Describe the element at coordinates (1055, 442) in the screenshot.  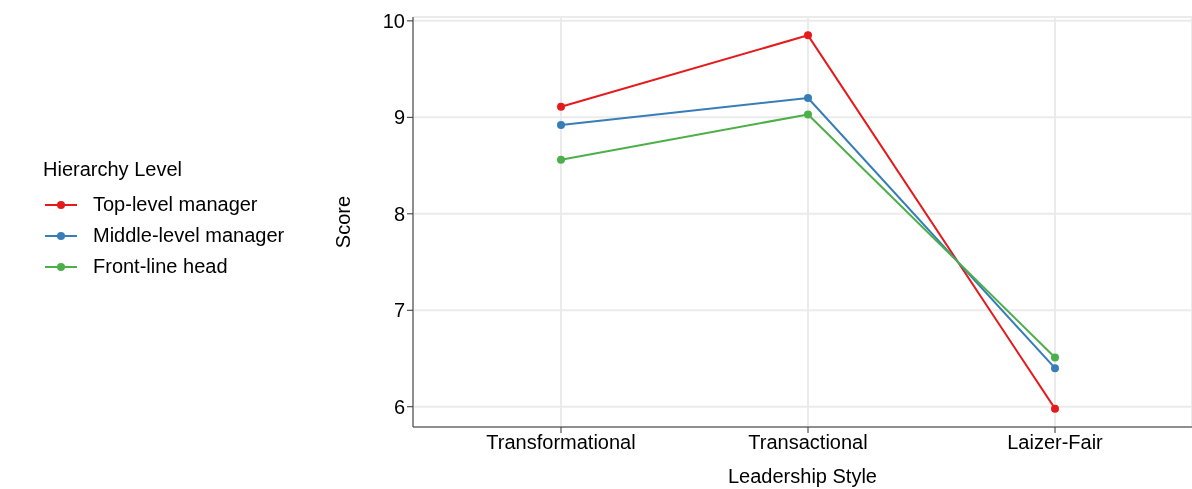
I see `x-tick-label: Laizer-Fair` at that location.